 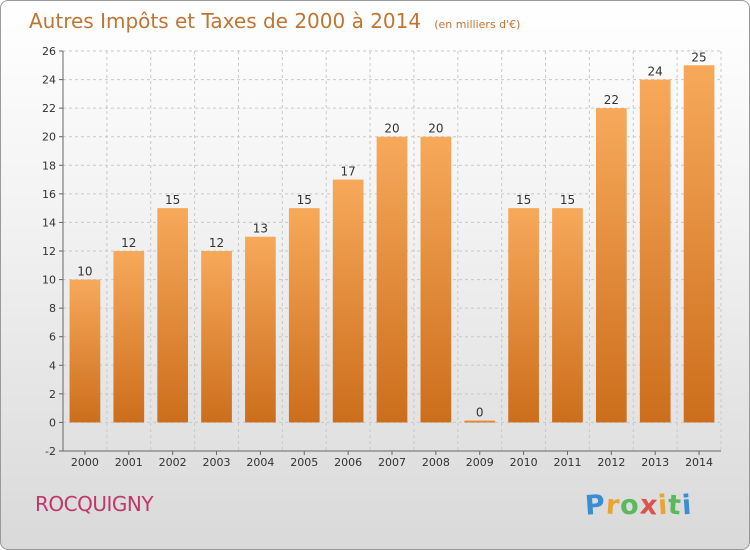 I want to click on chart-unit: (en milliers d'€), so click(x=477, y=24).